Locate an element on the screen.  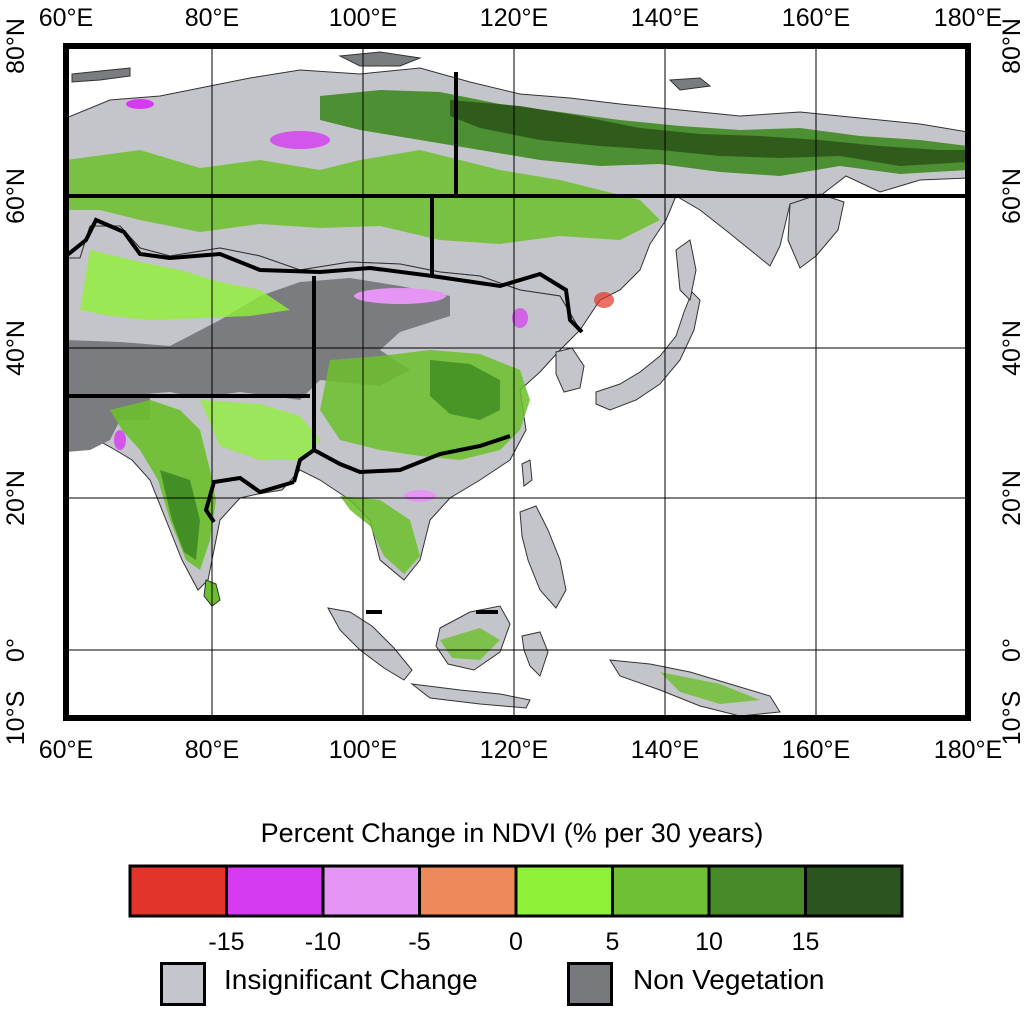
lon-tick-bottom: 180°E is located at coordinates (968, 750).